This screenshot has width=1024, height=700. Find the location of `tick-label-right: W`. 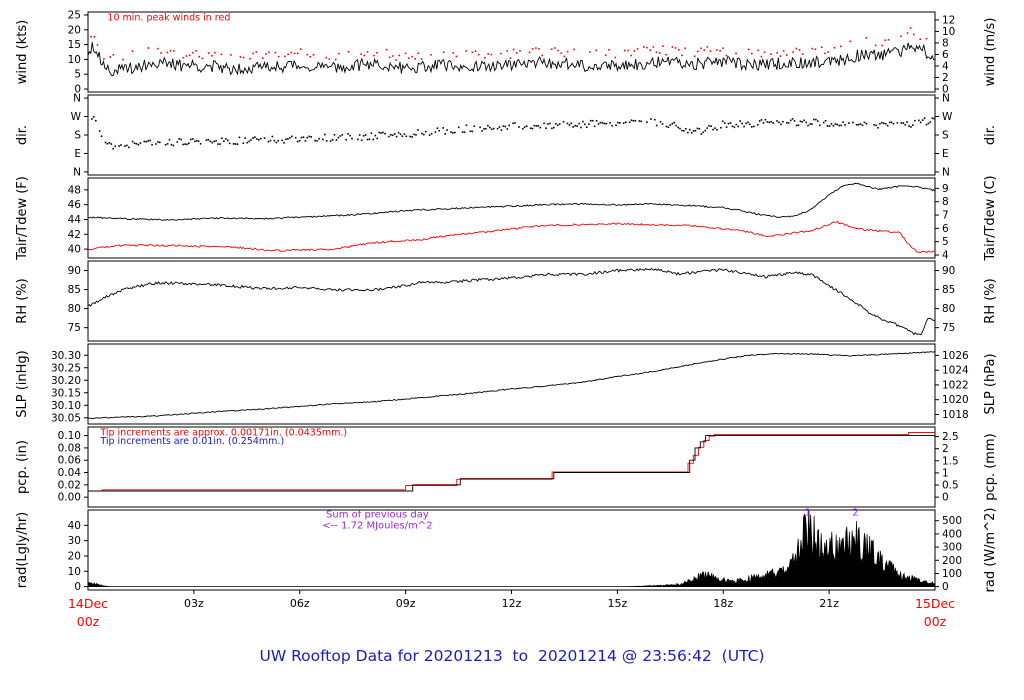

tick-label-right: W is located at coordinates (947, 117).